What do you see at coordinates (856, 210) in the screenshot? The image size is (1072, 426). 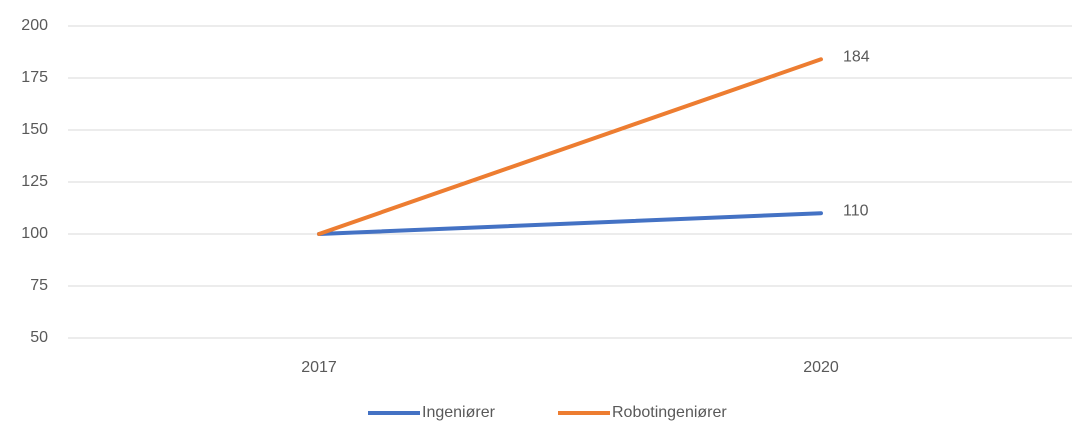 I see `data-label: 110` at bounding box center [856, 210].